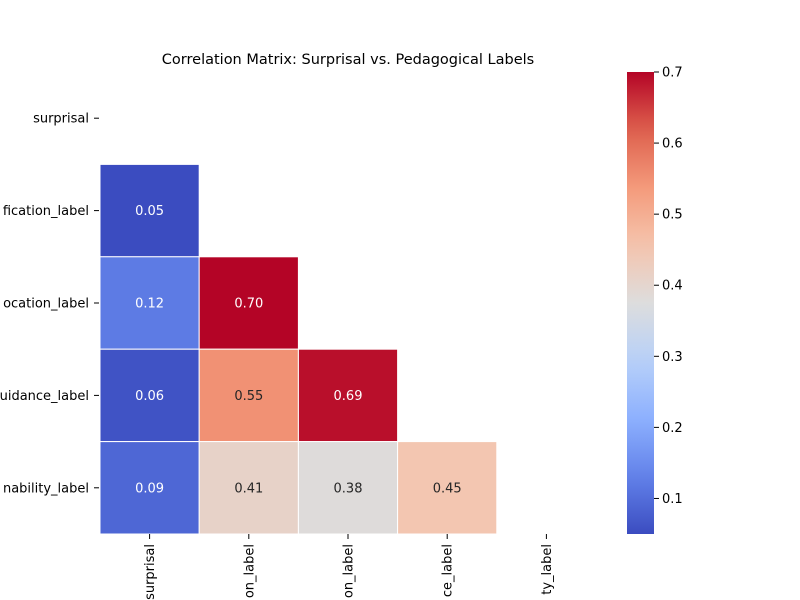 The image size is (800, 600). I want to click on colorbar-tick-label: 0.6, so click(672, 144).